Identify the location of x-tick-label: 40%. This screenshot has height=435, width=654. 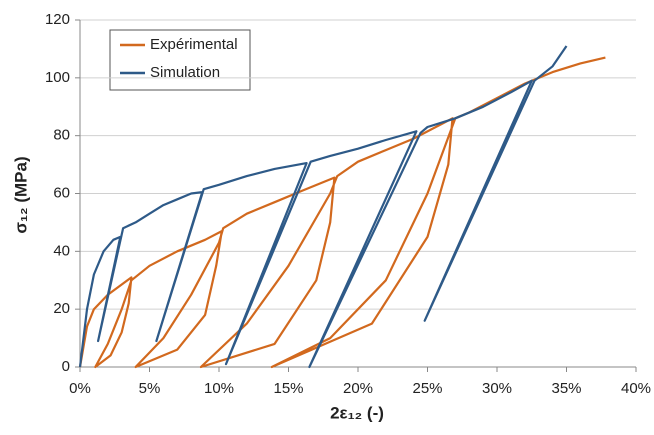
(636, 388).